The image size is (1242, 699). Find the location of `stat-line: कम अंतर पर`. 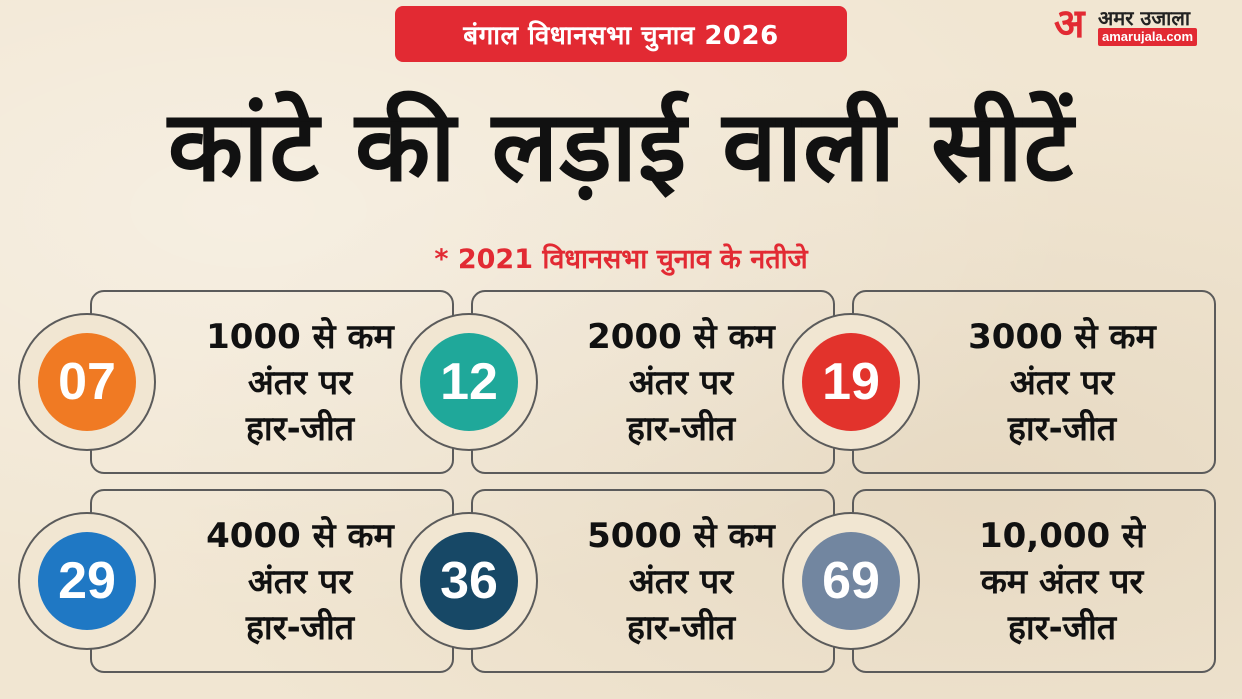

stat-line: कम अंतर पर is located at coordinates (1062, 582).